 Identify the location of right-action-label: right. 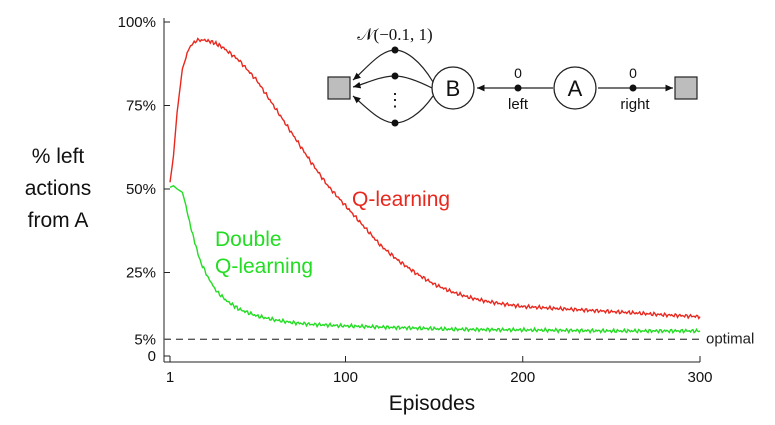
(635, 104).